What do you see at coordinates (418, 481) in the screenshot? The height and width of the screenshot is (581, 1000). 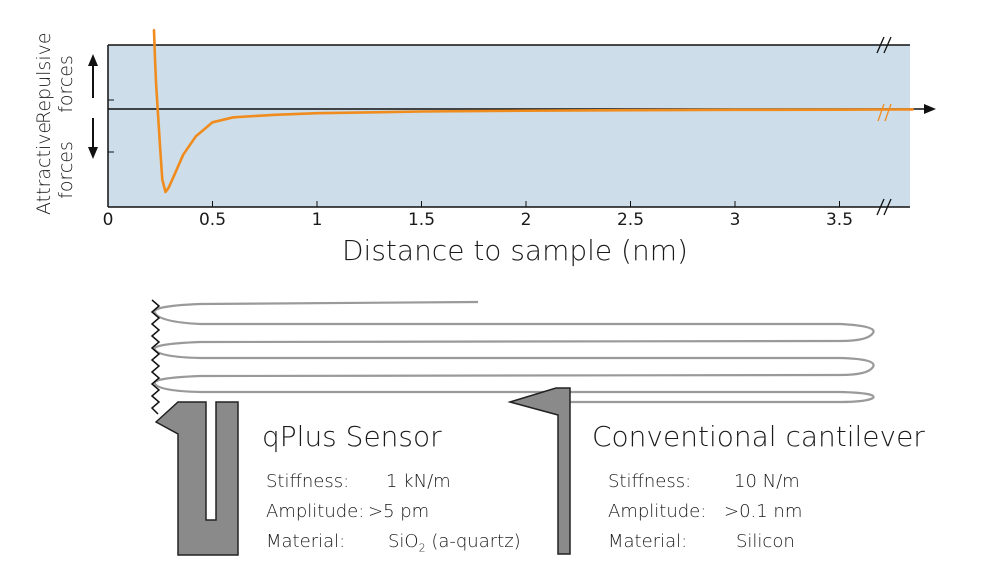 I see `qplus-stiffness-value: 1 kN/m` at bounding box center [418, 481].